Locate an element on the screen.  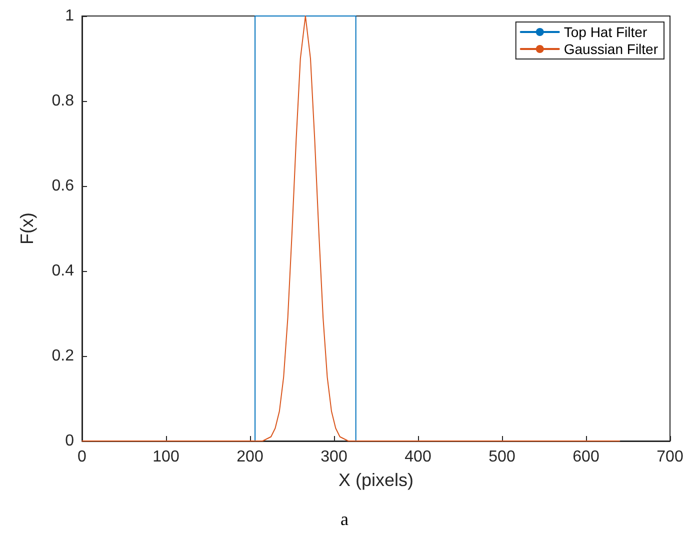
x-tick-label: 200 is located at coordinates (250, 457).